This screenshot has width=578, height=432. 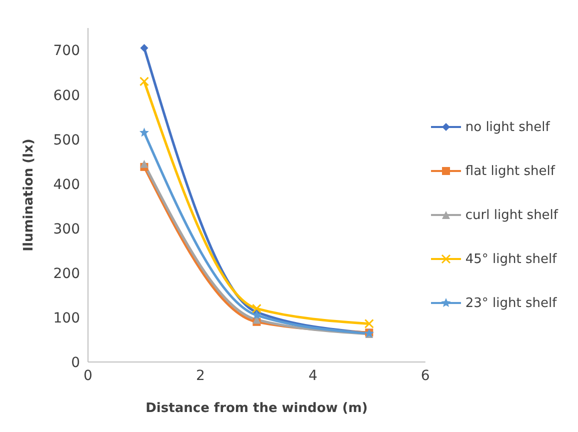 I want to click on legend-label: 23° light shelf, so click(x=511, y=303).